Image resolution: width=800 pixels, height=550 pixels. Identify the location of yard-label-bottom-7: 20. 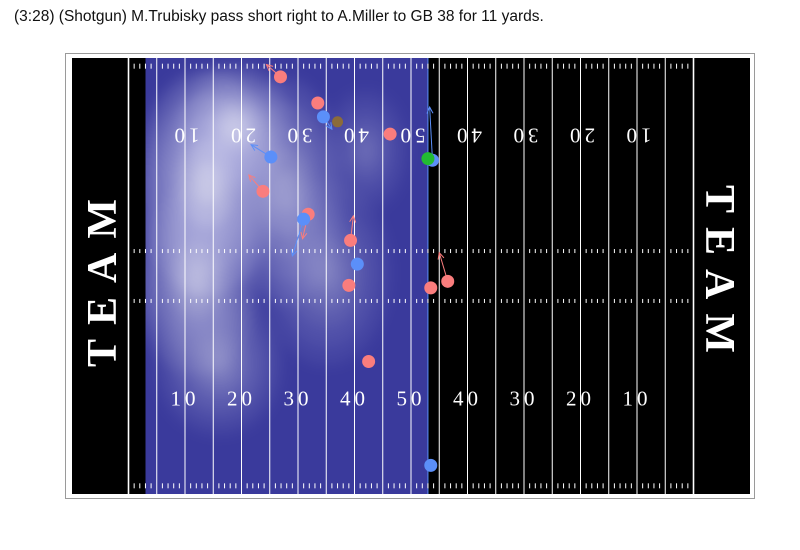
(580, 399).